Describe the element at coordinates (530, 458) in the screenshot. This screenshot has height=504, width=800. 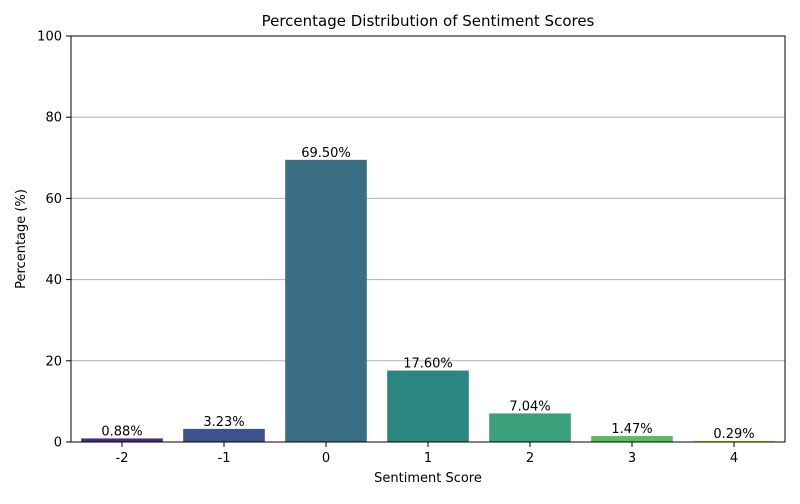
I see `x-tick-label: 2` at that location.